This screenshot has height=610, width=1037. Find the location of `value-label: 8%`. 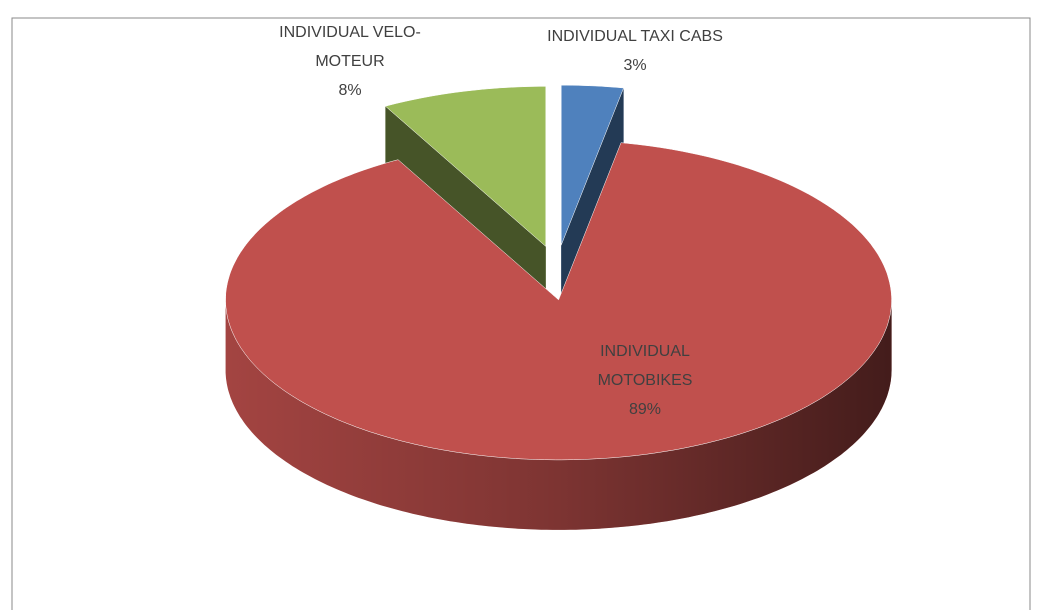

value-label: 8% is located at coordinates (350, 90).